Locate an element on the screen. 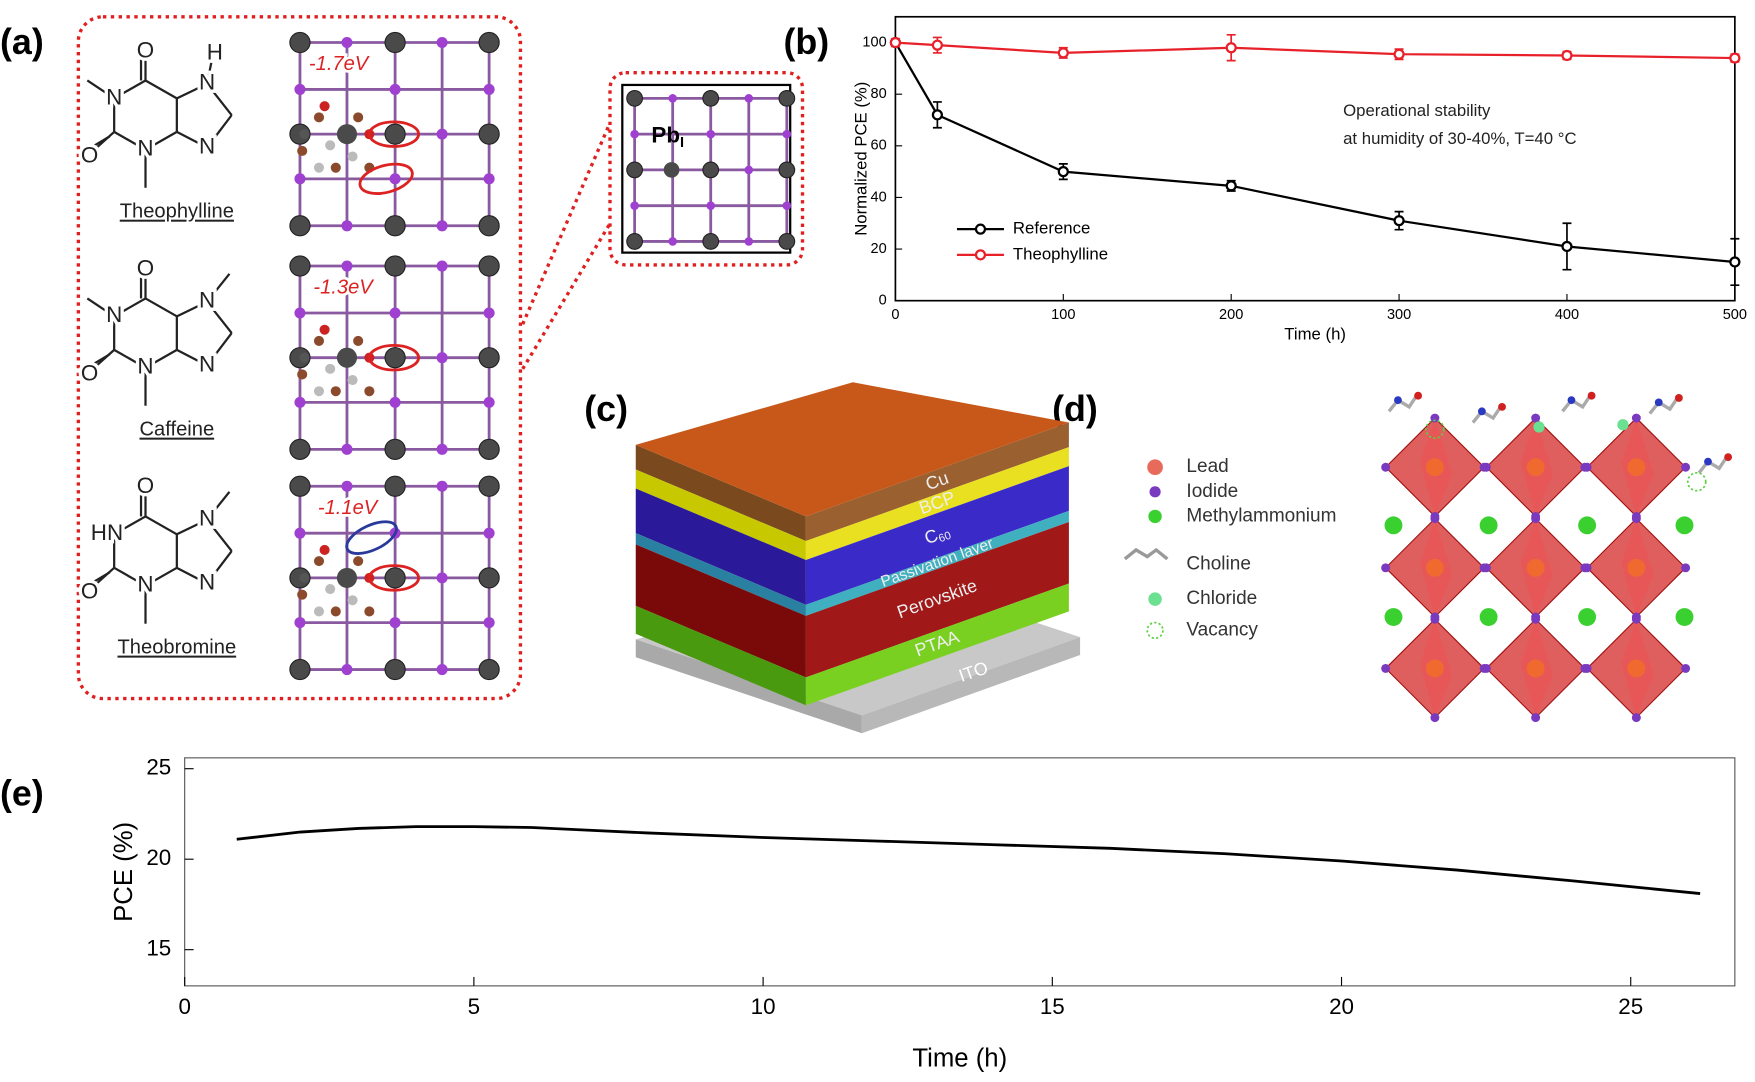 The image size is (1755, 1082). panel-label: (a) is located at coordinates (22, 42).